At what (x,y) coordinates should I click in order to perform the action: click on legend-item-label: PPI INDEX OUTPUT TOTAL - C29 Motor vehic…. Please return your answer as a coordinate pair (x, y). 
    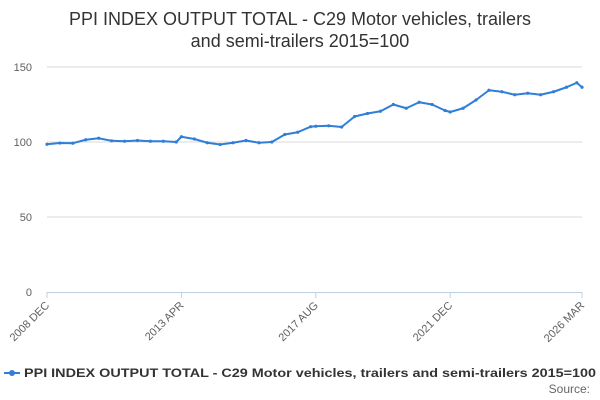
    Looking at the image, I should click on (310, 373).